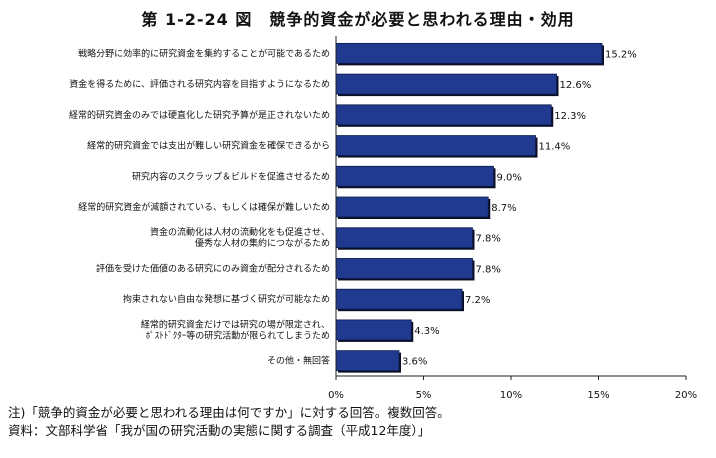 The width and height of the screenshot is (716, 458). What do you see at coordinates (509, 177) in the screenshot?
I see `value-label-4: 9.0%` at bounding box center [509, 177].